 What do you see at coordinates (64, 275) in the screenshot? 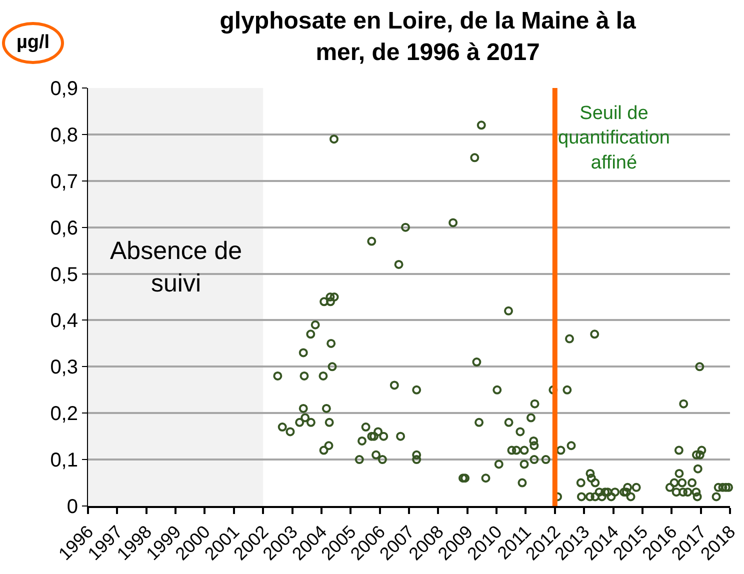
I see `y-tick-label: 0,5` at bounding box center [64, 275].